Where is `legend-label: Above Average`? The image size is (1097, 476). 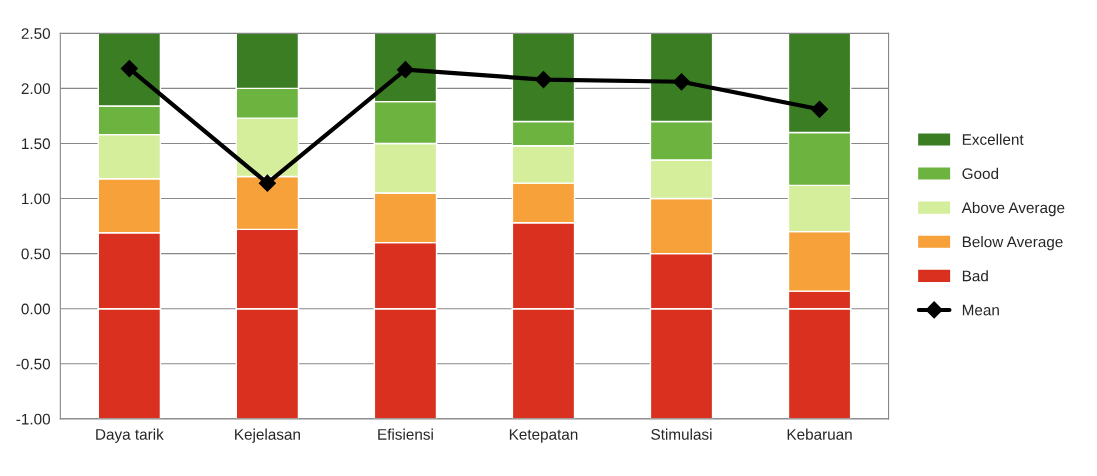 legend-label: Above Average is located at coordinates (1013, 209).